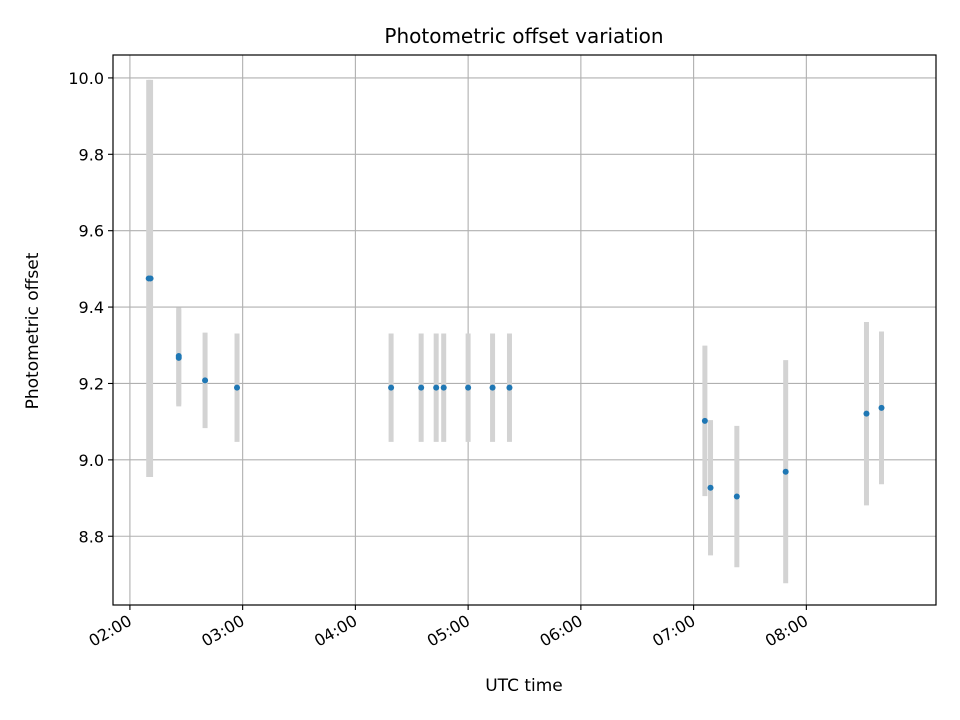 This screenshot has width=960, height=720. Describe the element at coordinates (33, 330) in the screenshot. I see `y-axis-label: Photometric offset` at that location.